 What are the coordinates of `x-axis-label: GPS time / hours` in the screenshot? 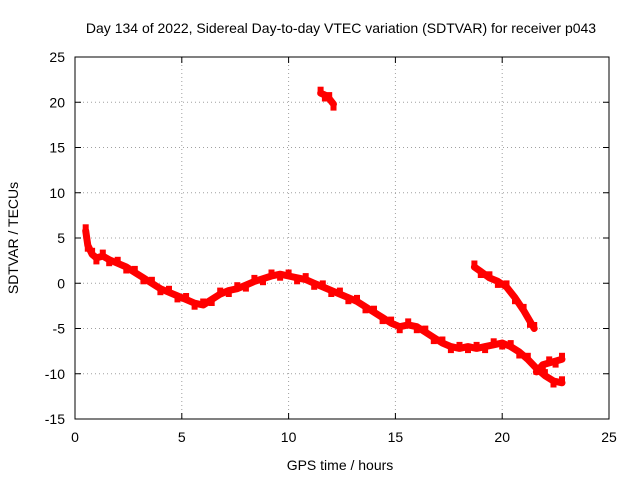 It's located at (340, 465).